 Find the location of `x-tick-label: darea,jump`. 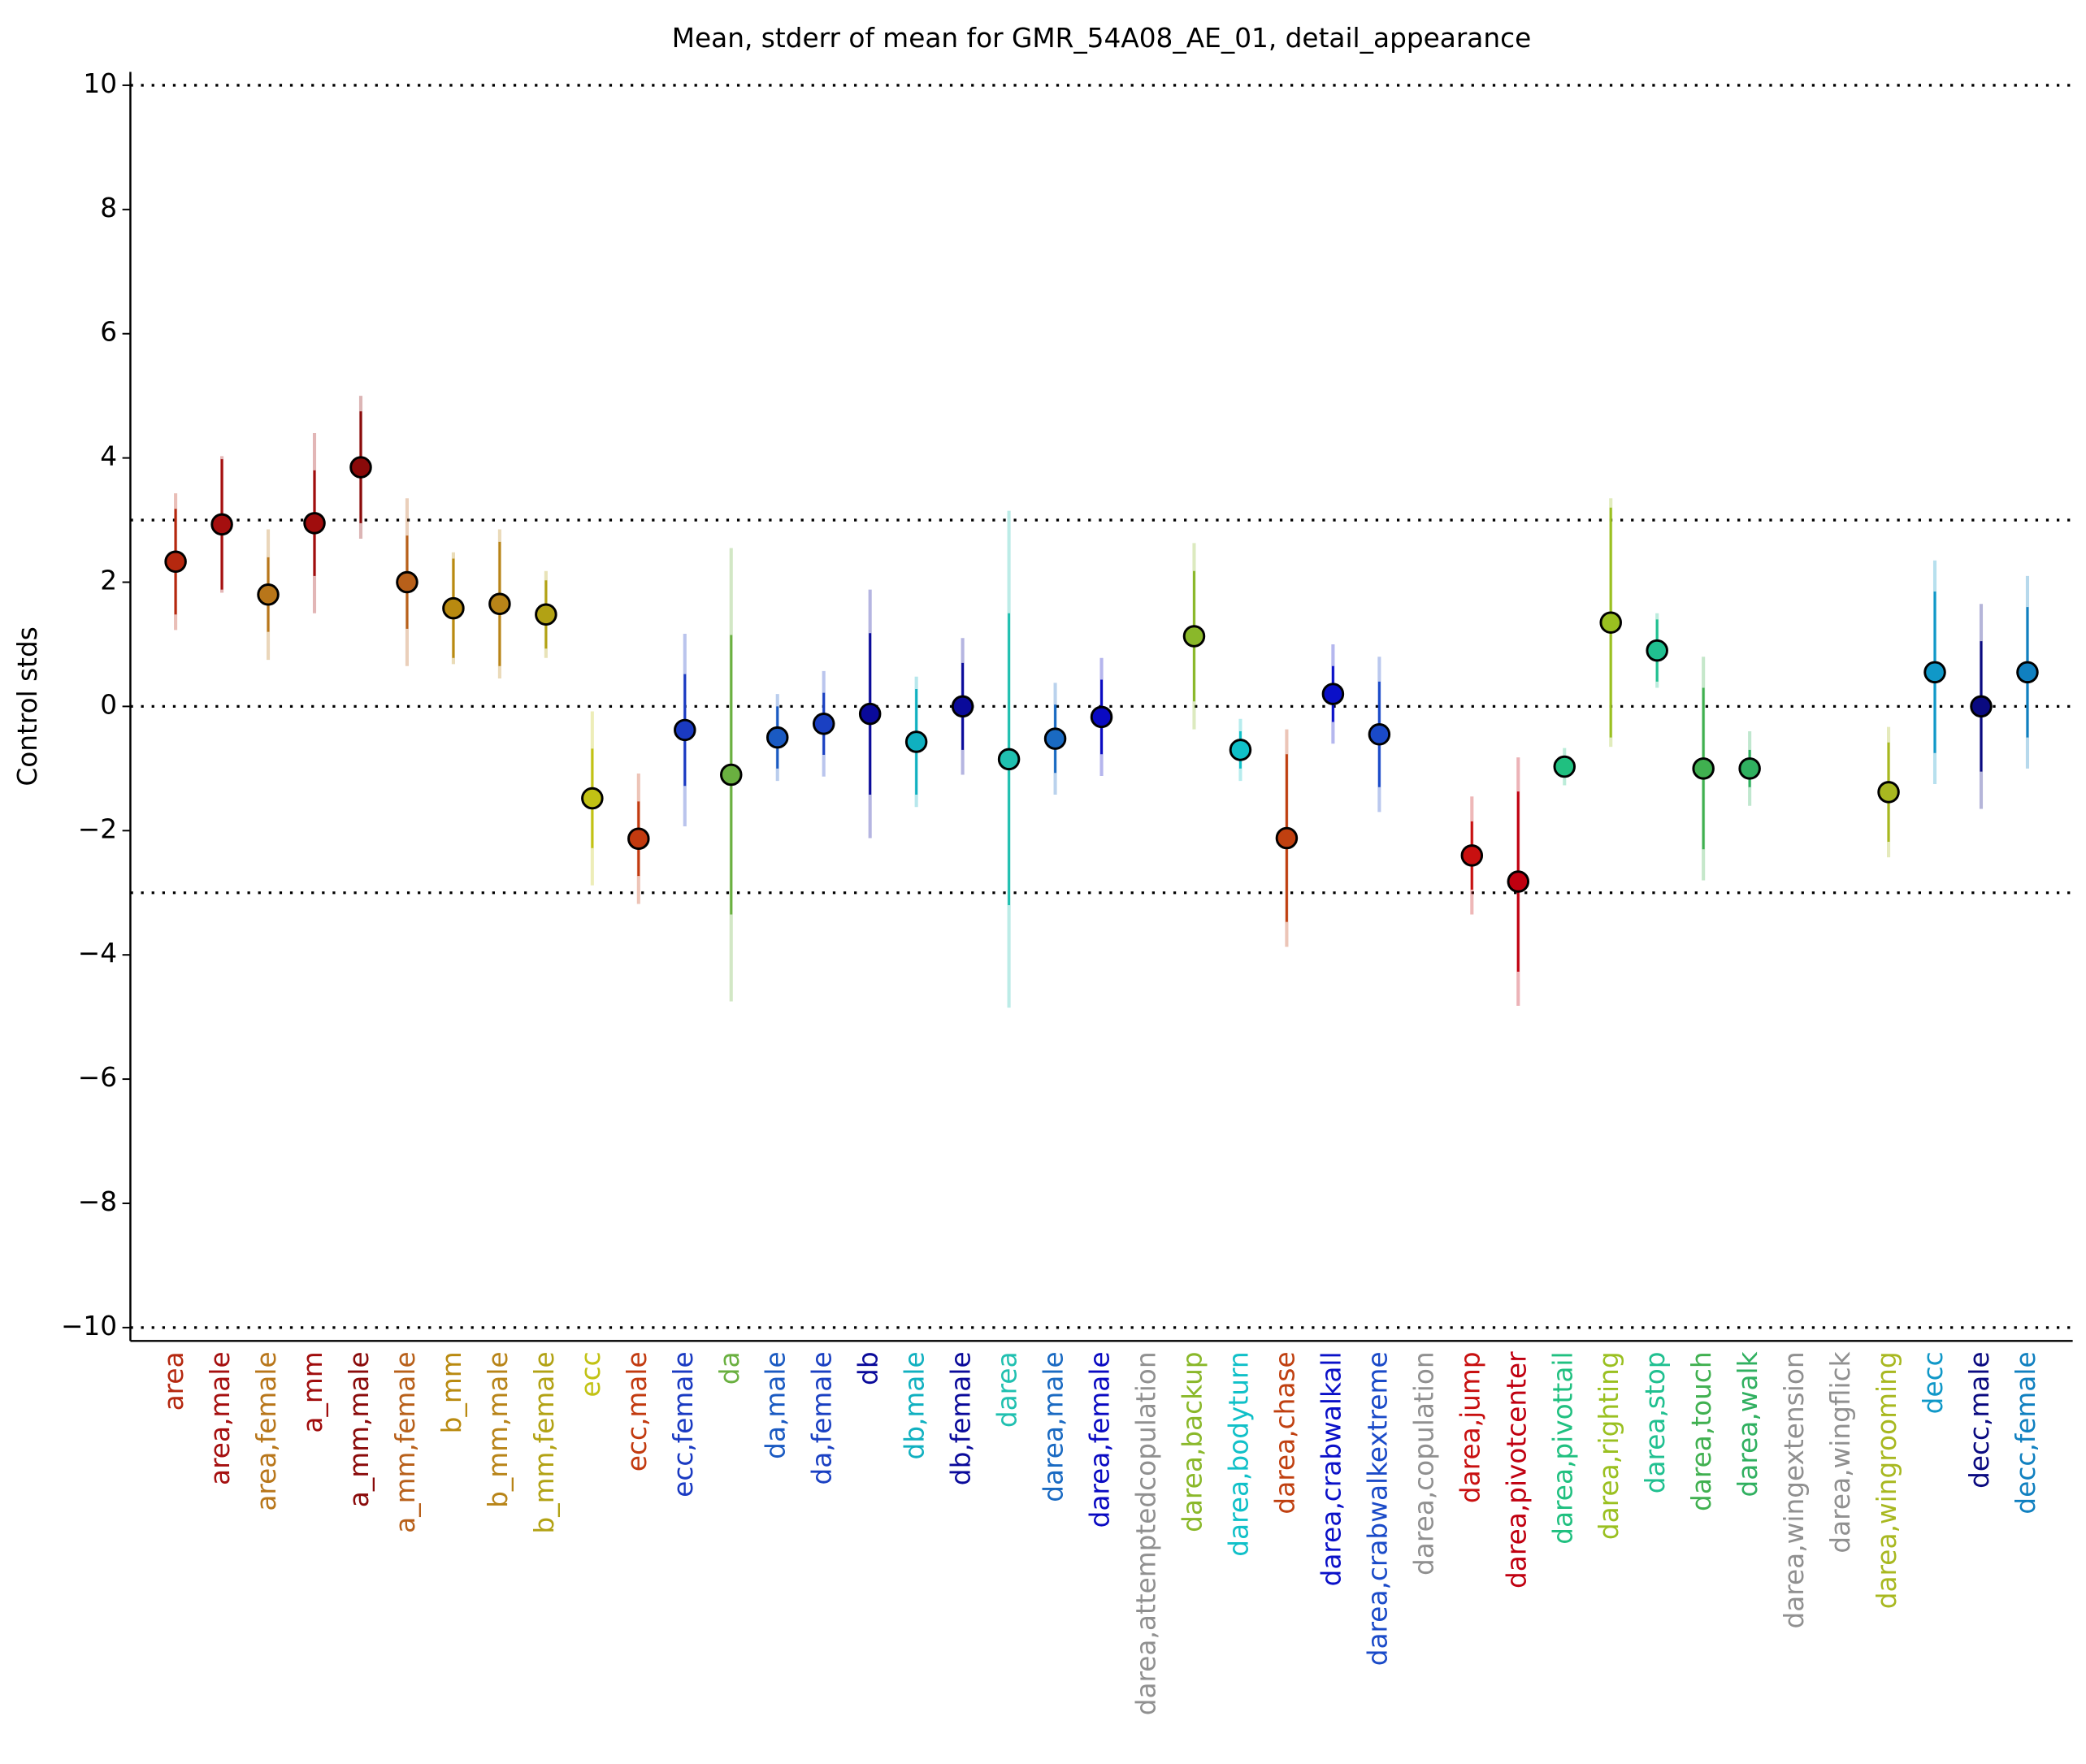

x-tick-label: darea,jump is located at coordinates (1470, 1427).